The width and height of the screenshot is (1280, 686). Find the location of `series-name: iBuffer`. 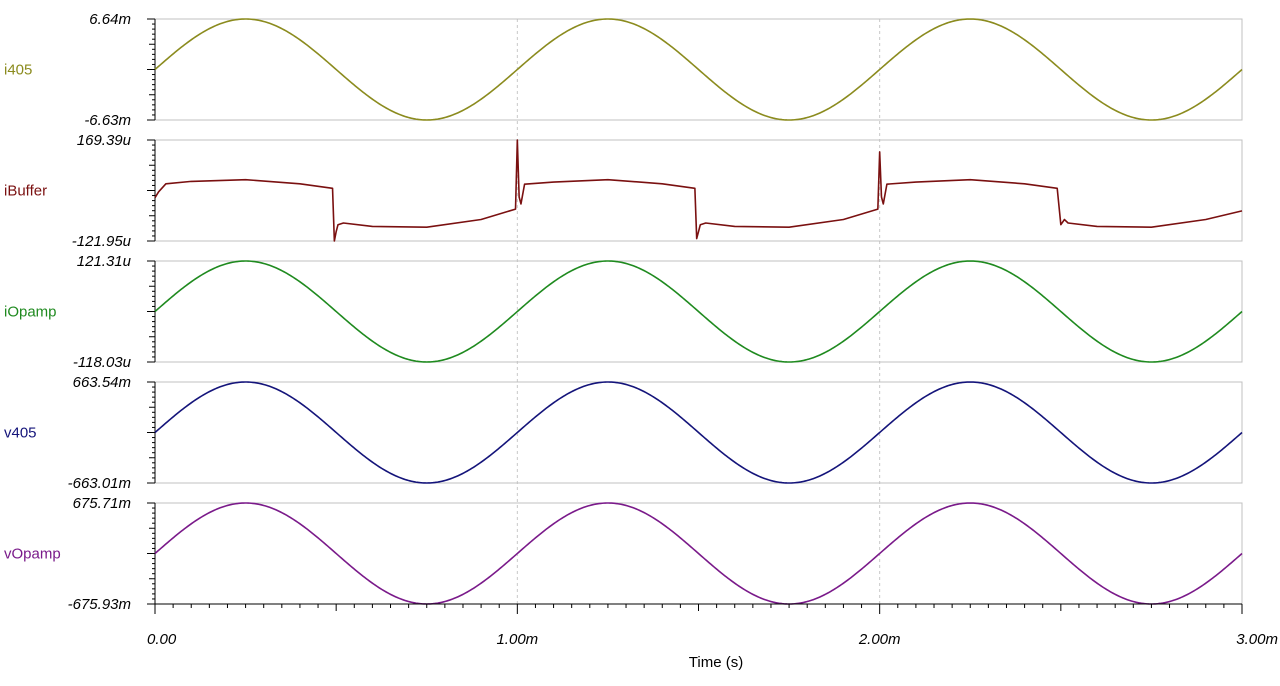

series-name: iBuffer is located at coordinates (25, 191).